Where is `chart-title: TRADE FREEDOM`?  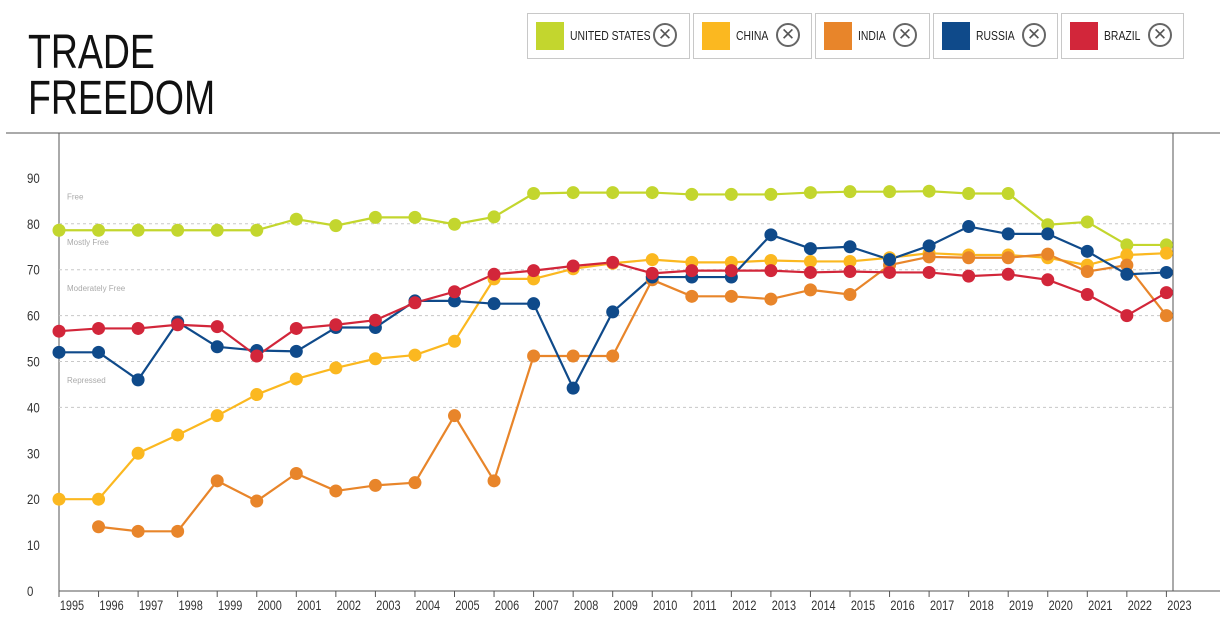
chart-title: TRADE FREEDOM is located at coordinates (122, 77).